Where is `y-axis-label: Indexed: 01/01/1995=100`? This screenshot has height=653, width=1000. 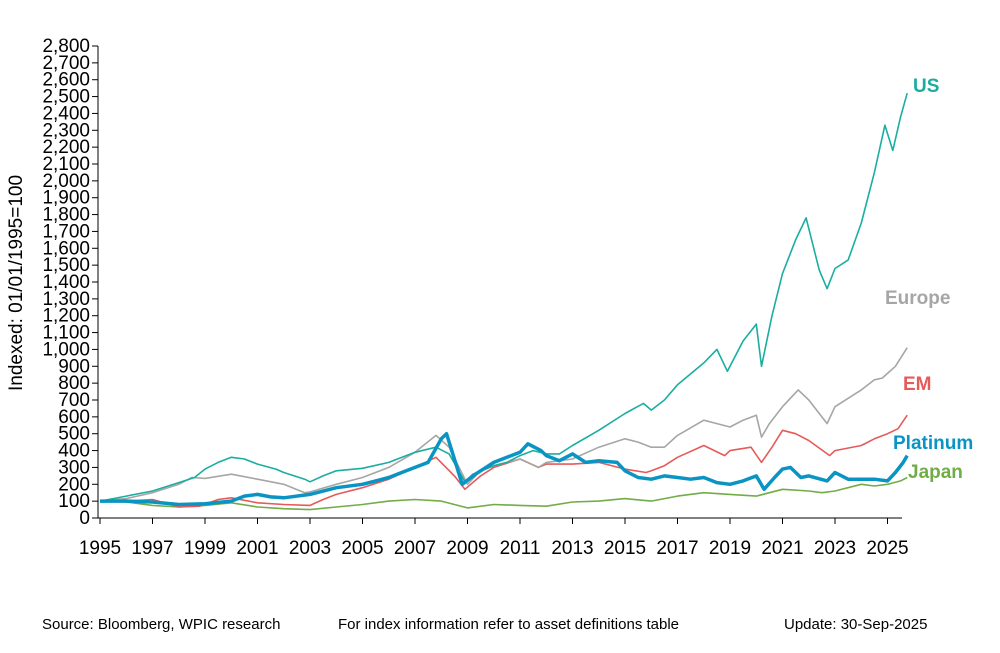
y-axis-label: Indexed: 01/01/1995=100 is located at coordinates (16, 283).